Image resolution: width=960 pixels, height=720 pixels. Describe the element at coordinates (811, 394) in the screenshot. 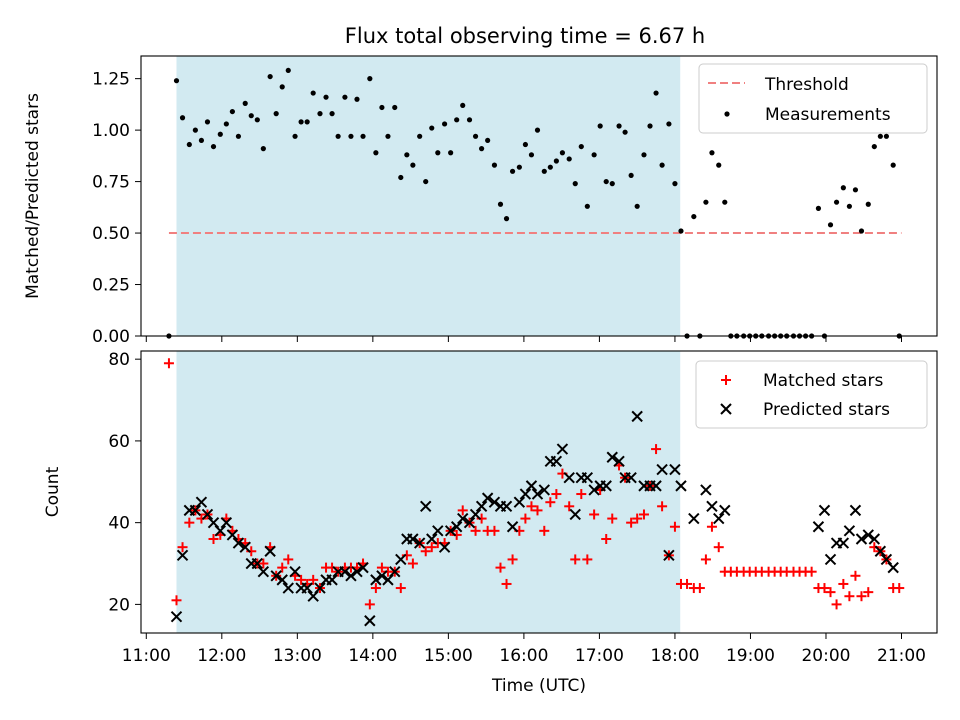

I see `bottom-legend-box` at that location.